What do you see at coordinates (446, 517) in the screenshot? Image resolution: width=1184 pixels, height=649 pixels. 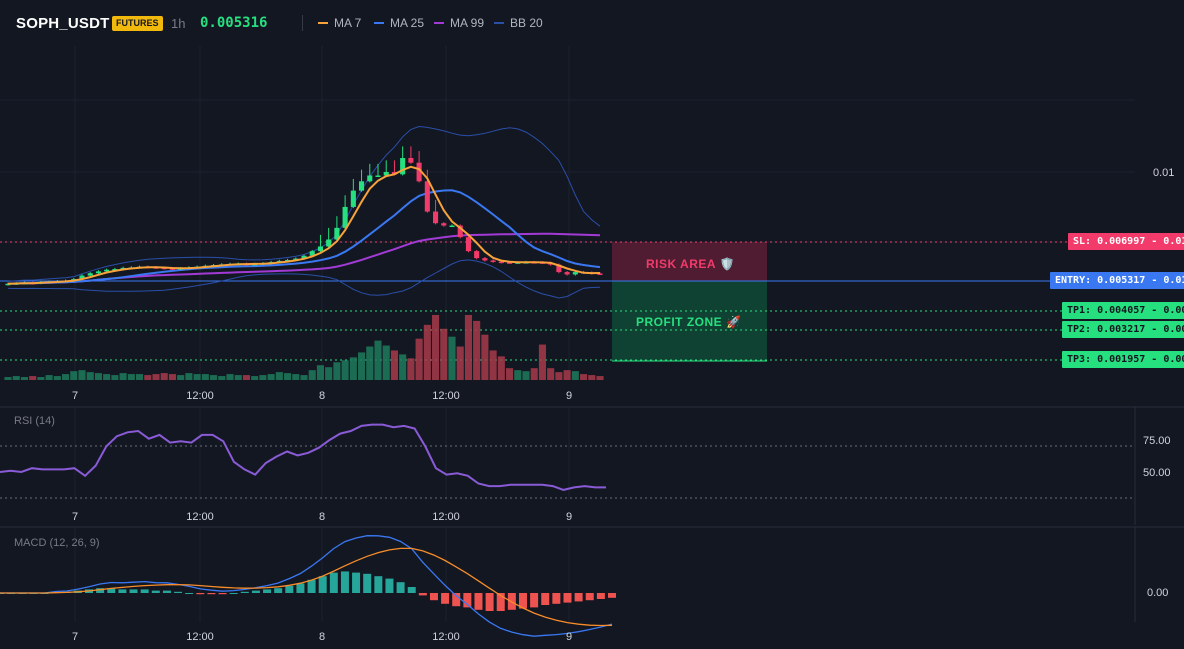 I see `xticks-rsi-tick-3: 12:00` at bounding box center [446, 517].